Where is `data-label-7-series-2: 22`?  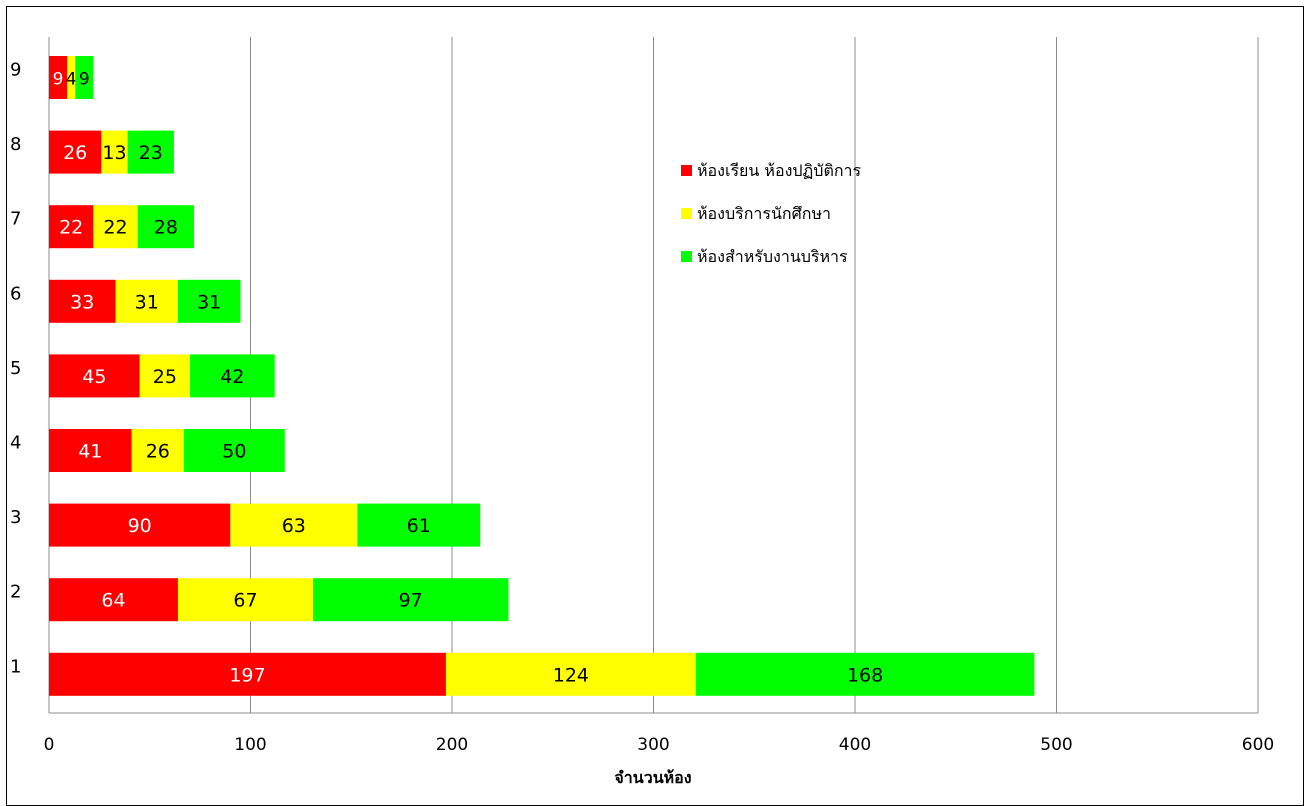 data-label-7-series-2: 22 is located at coordinates (115, 228).